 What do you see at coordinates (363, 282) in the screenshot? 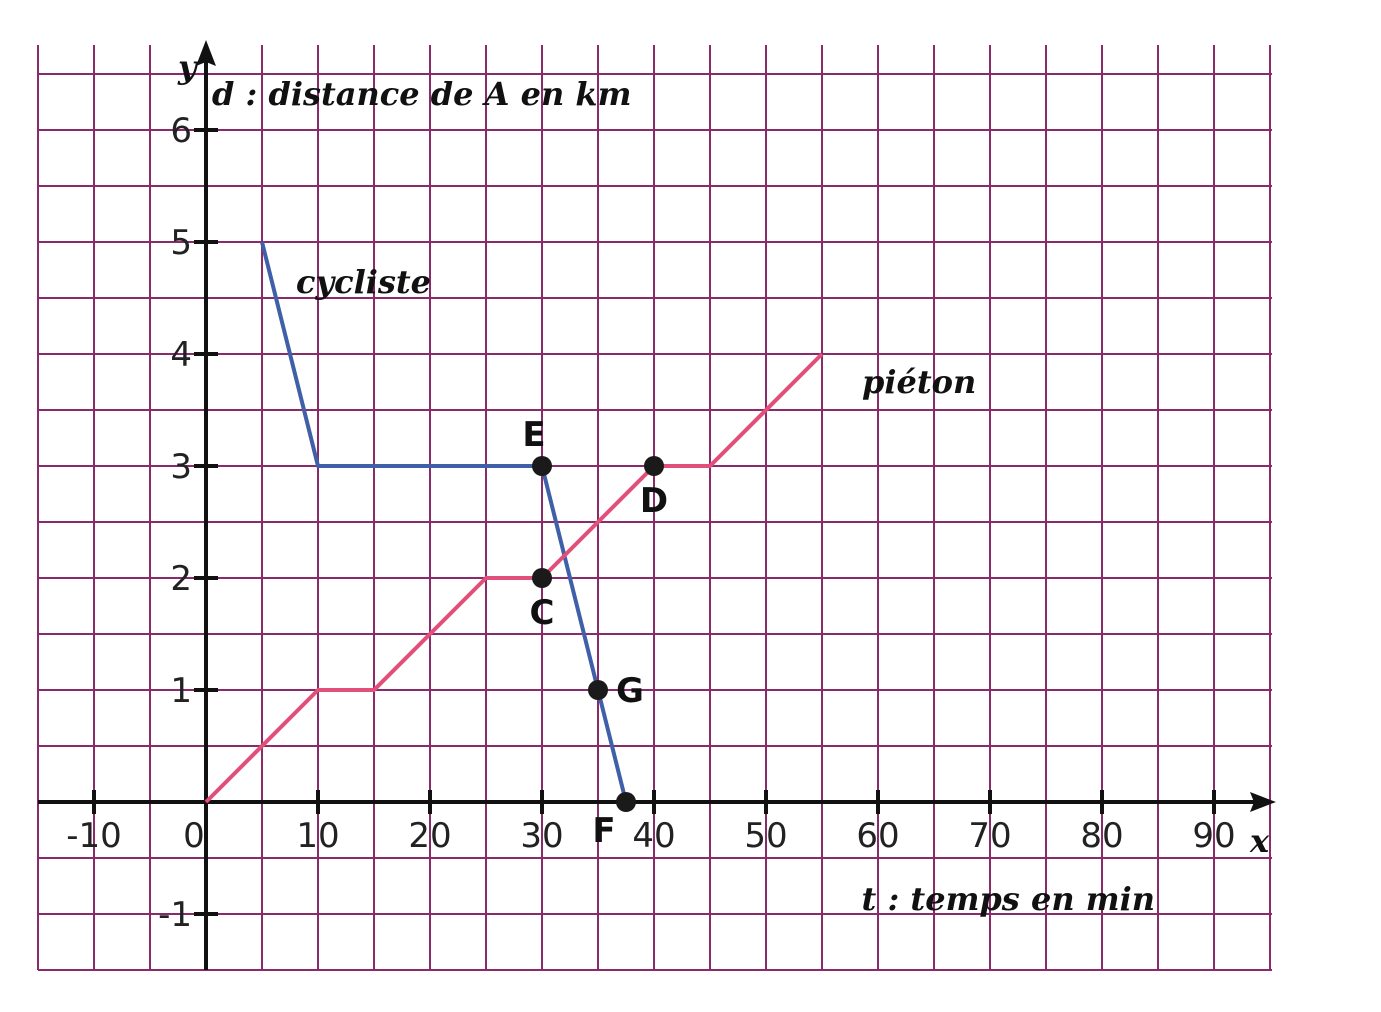
I see `series-label-cycliste: cycliste` at bounding box center [363, 282].